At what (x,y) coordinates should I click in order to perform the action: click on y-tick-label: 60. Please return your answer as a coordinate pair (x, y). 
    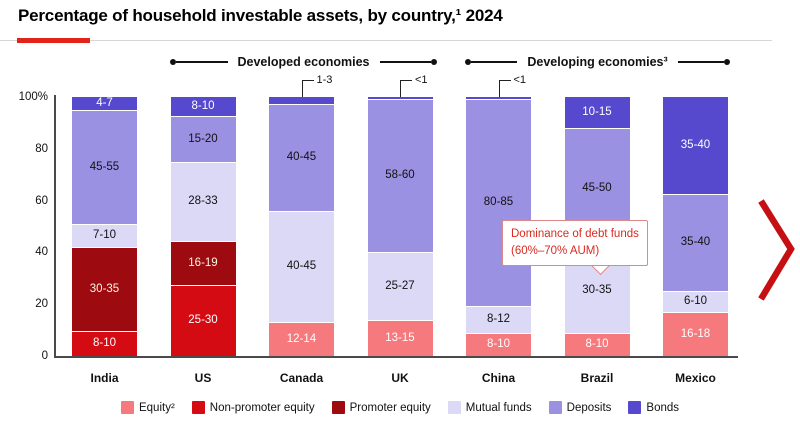
    Looking at the image, I should click on (41, 200).